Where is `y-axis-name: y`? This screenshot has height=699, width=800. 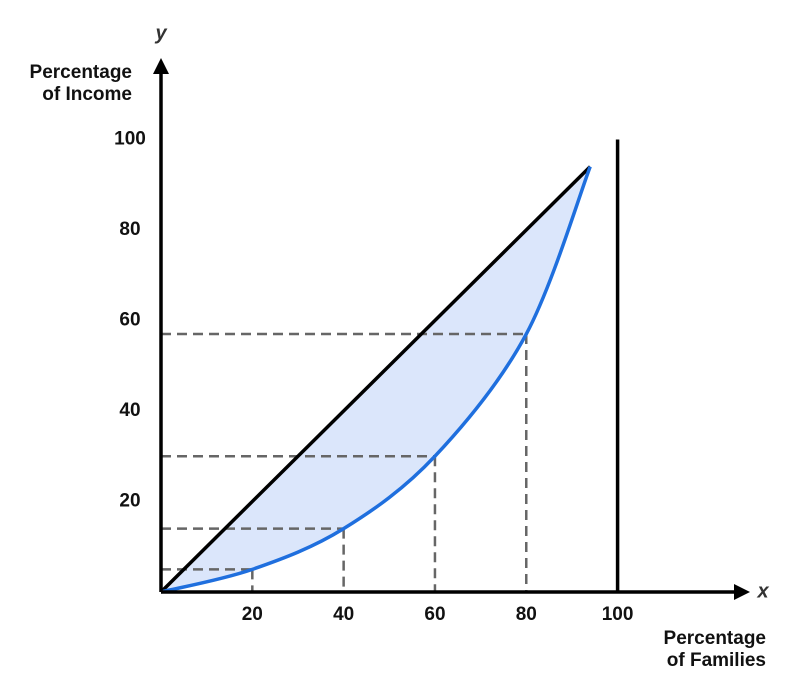
y-axis-name: y is located at coordinates (160, 33).